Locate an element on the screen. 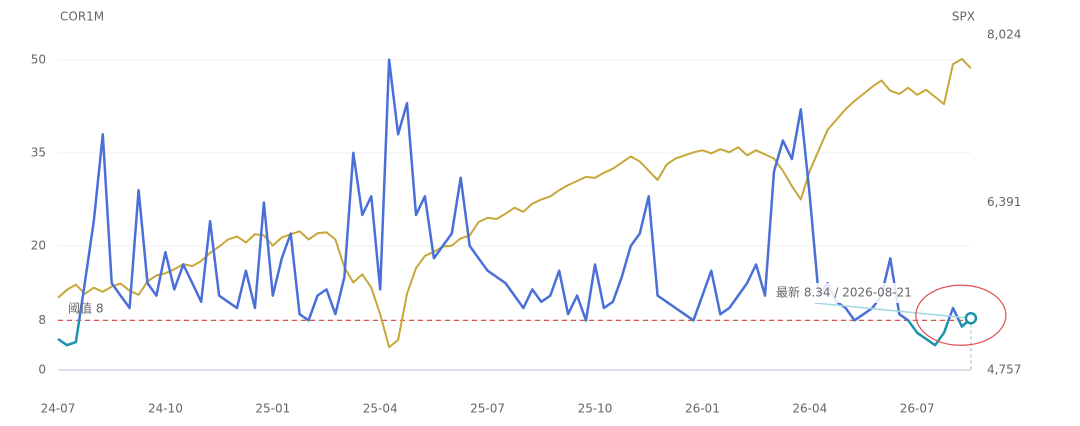  y-tick-label: 8 is located at coordinates (42, 320).